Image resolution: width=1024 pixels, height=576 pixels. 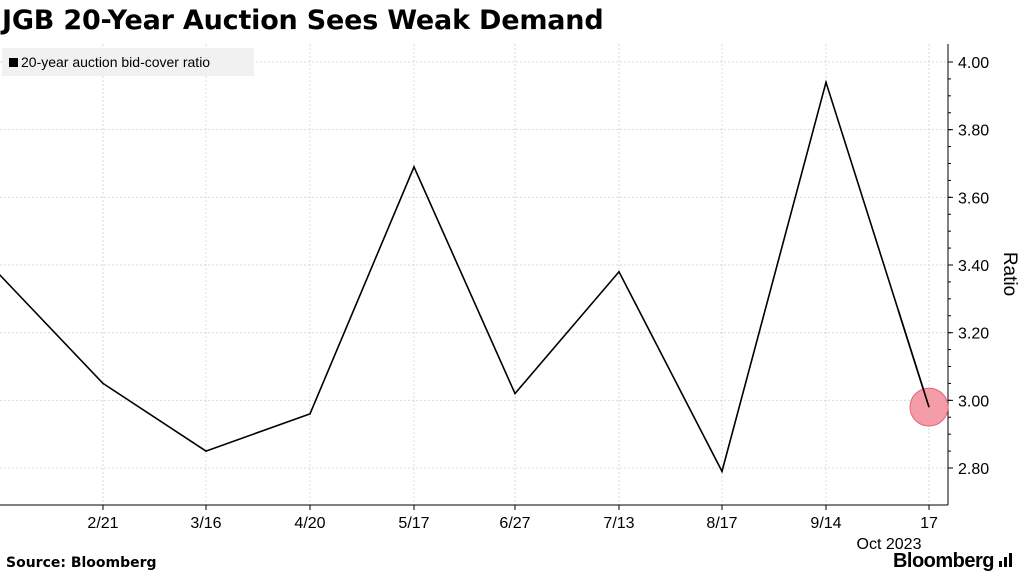 What do you see at coordinates (721, 523) in the screenshot?
I see `x-tick-label: 8/17` at bounding box center [721, 523].